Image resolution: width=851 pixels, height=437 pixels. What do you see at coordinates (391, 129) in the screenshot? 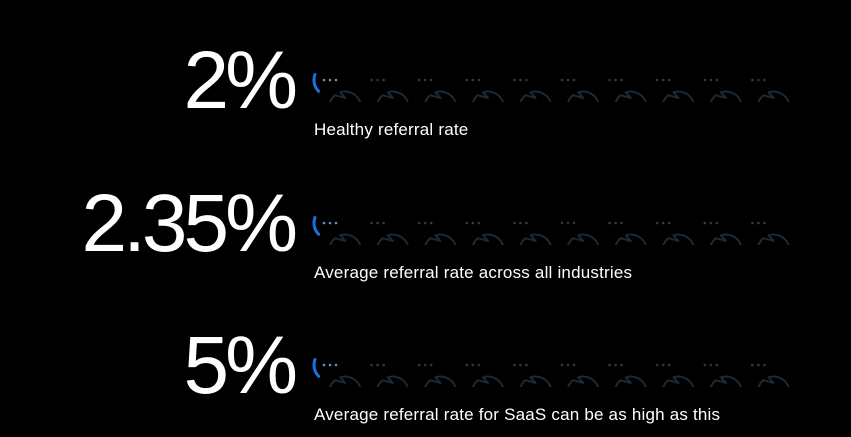
I see `stat-label: Healthy referral rate` at bounding box center [391, 129].